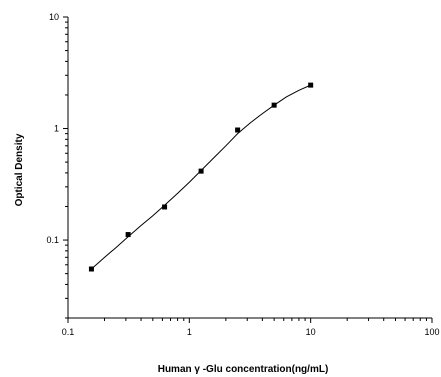  Describe the element at coordinates (52, 240) in the screenshot. I see `y-tick-label: 0.1` at that location.